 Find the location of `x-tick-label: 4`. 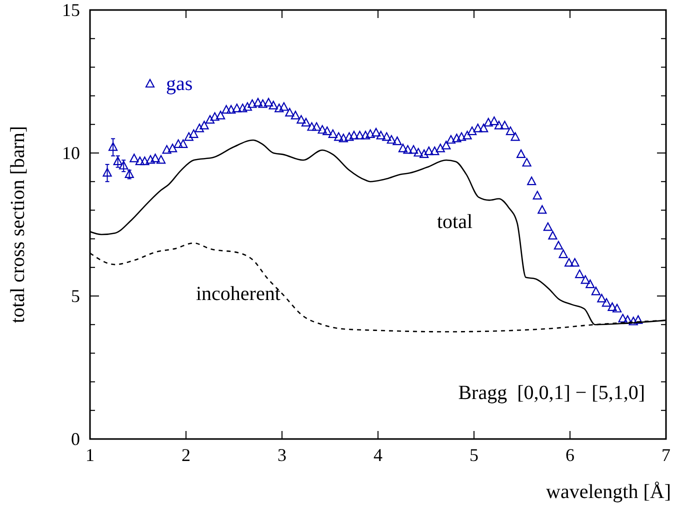

x-tick-label: 4 is located at coordinates (378, 455).